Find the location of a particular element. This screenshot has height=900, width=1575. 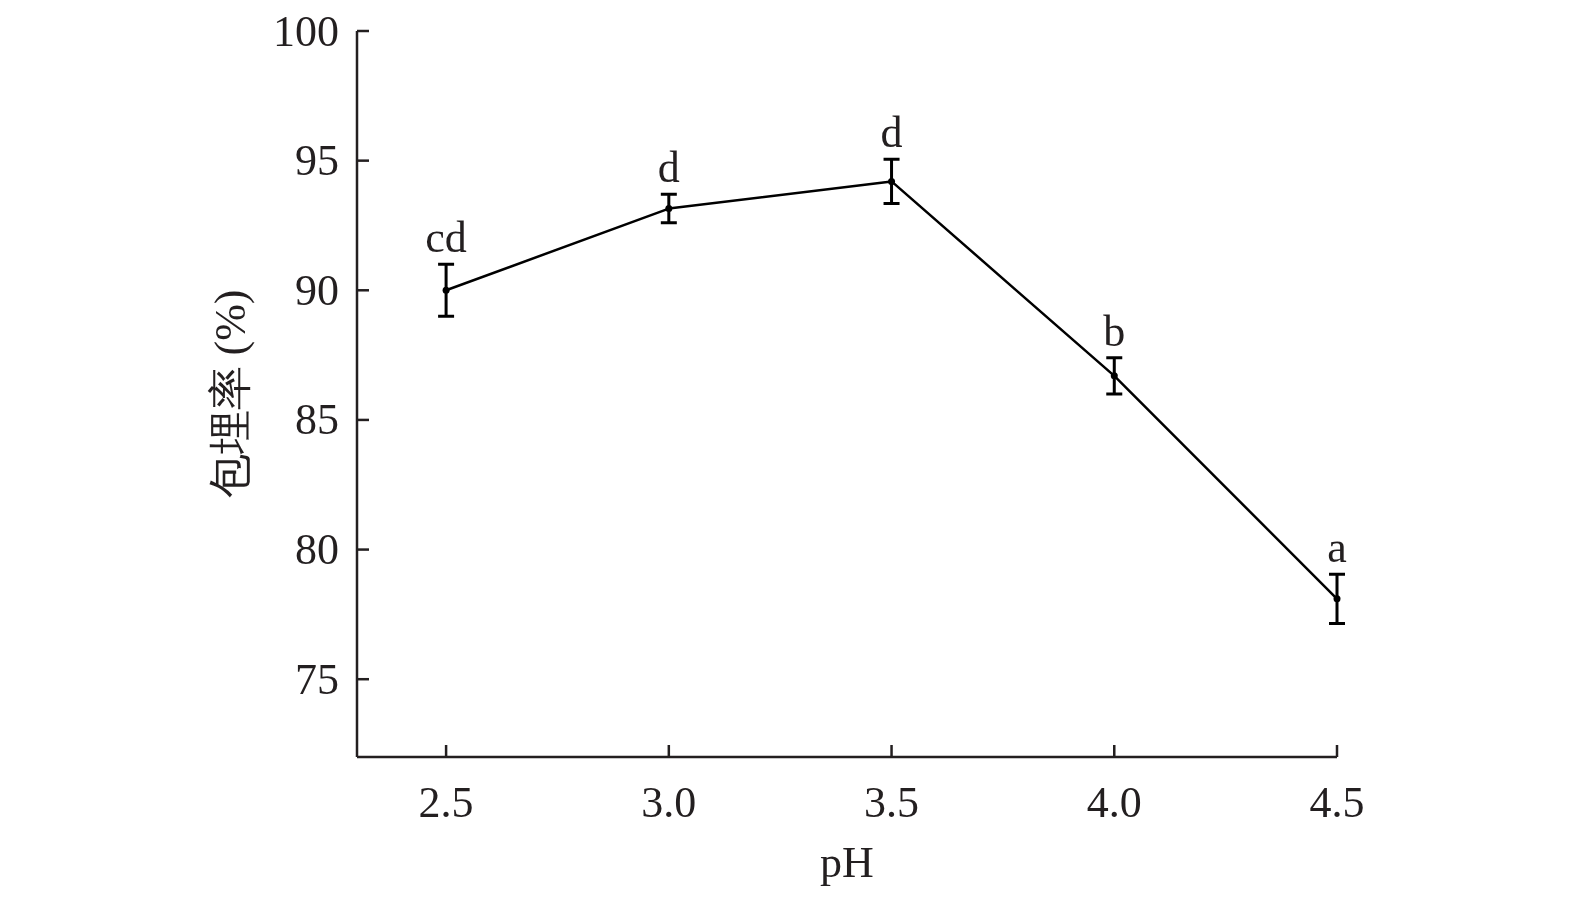

x-tick-label: 4.5 is located at coordinates (1337, 802).